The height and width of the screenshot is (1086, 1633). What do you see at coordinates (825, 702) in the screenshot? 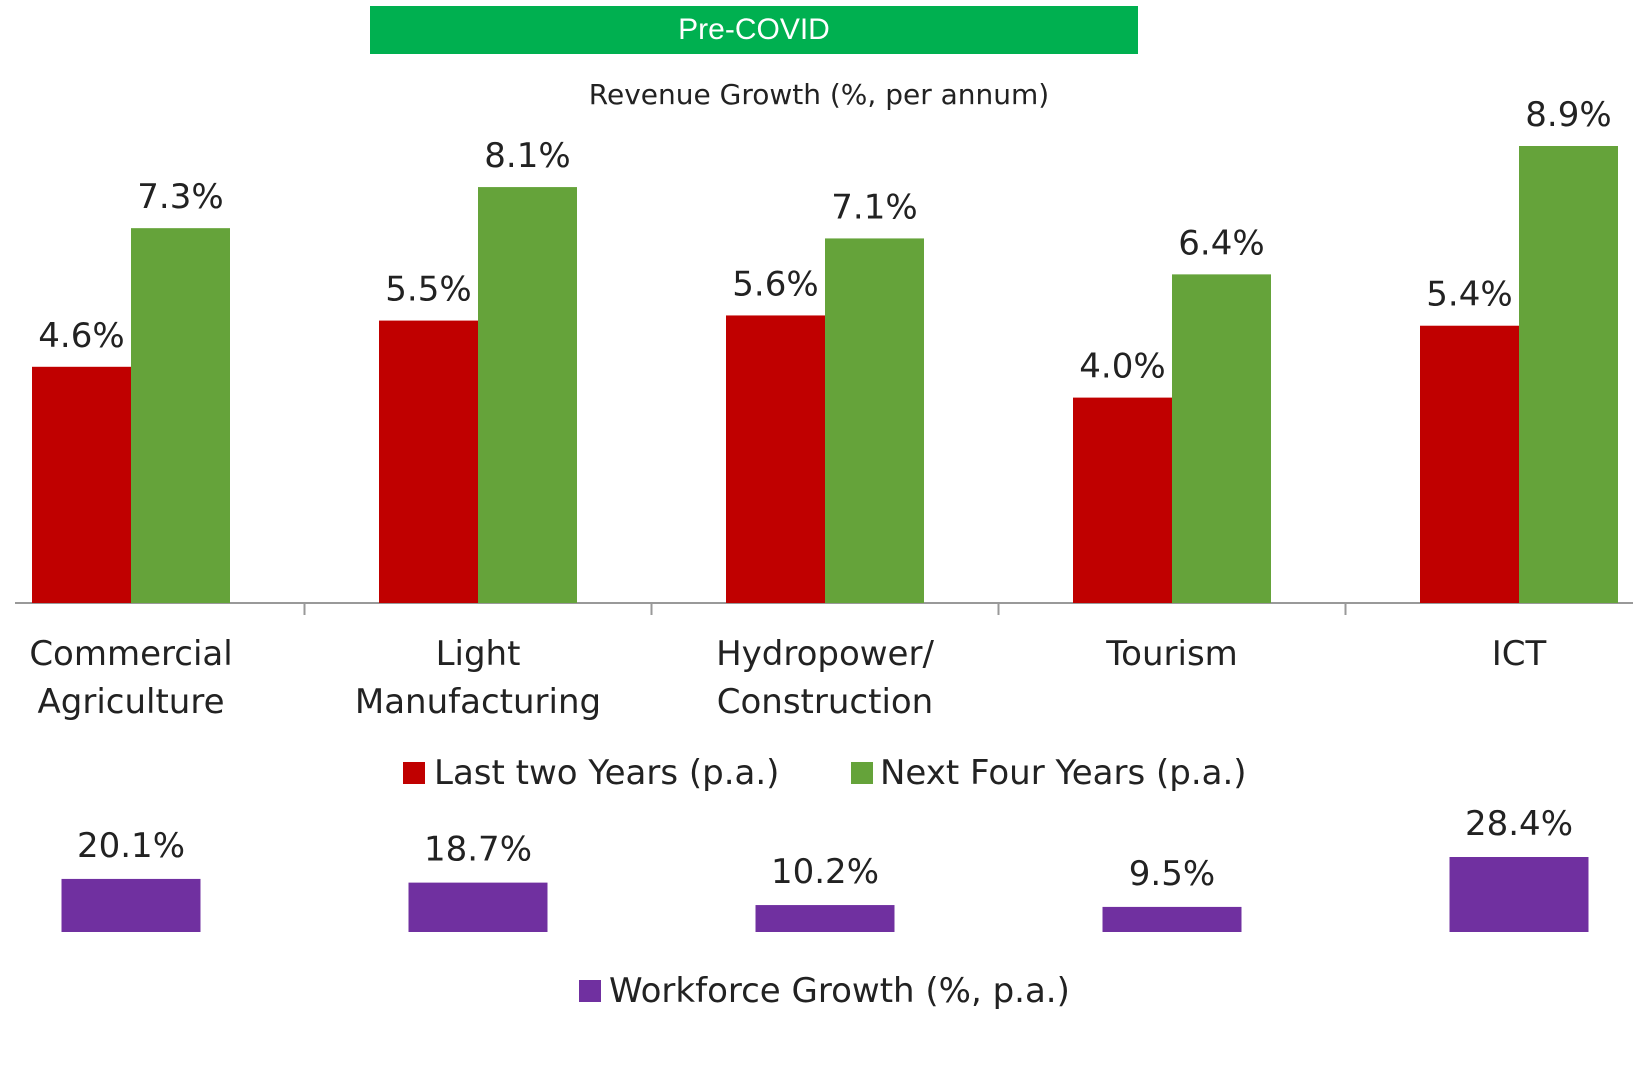
I see `x-tick-label-line: Construction` at bounding box center [825, 702].